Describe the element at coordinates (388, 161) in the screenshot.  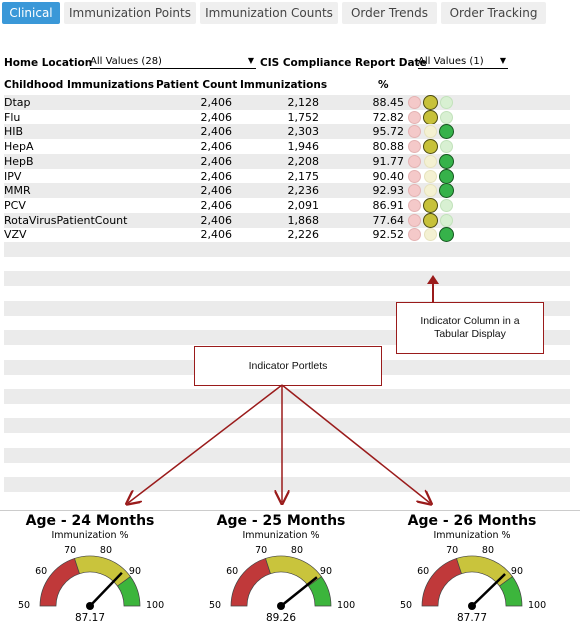
I see `immunization-percent: 91.77` at that location.